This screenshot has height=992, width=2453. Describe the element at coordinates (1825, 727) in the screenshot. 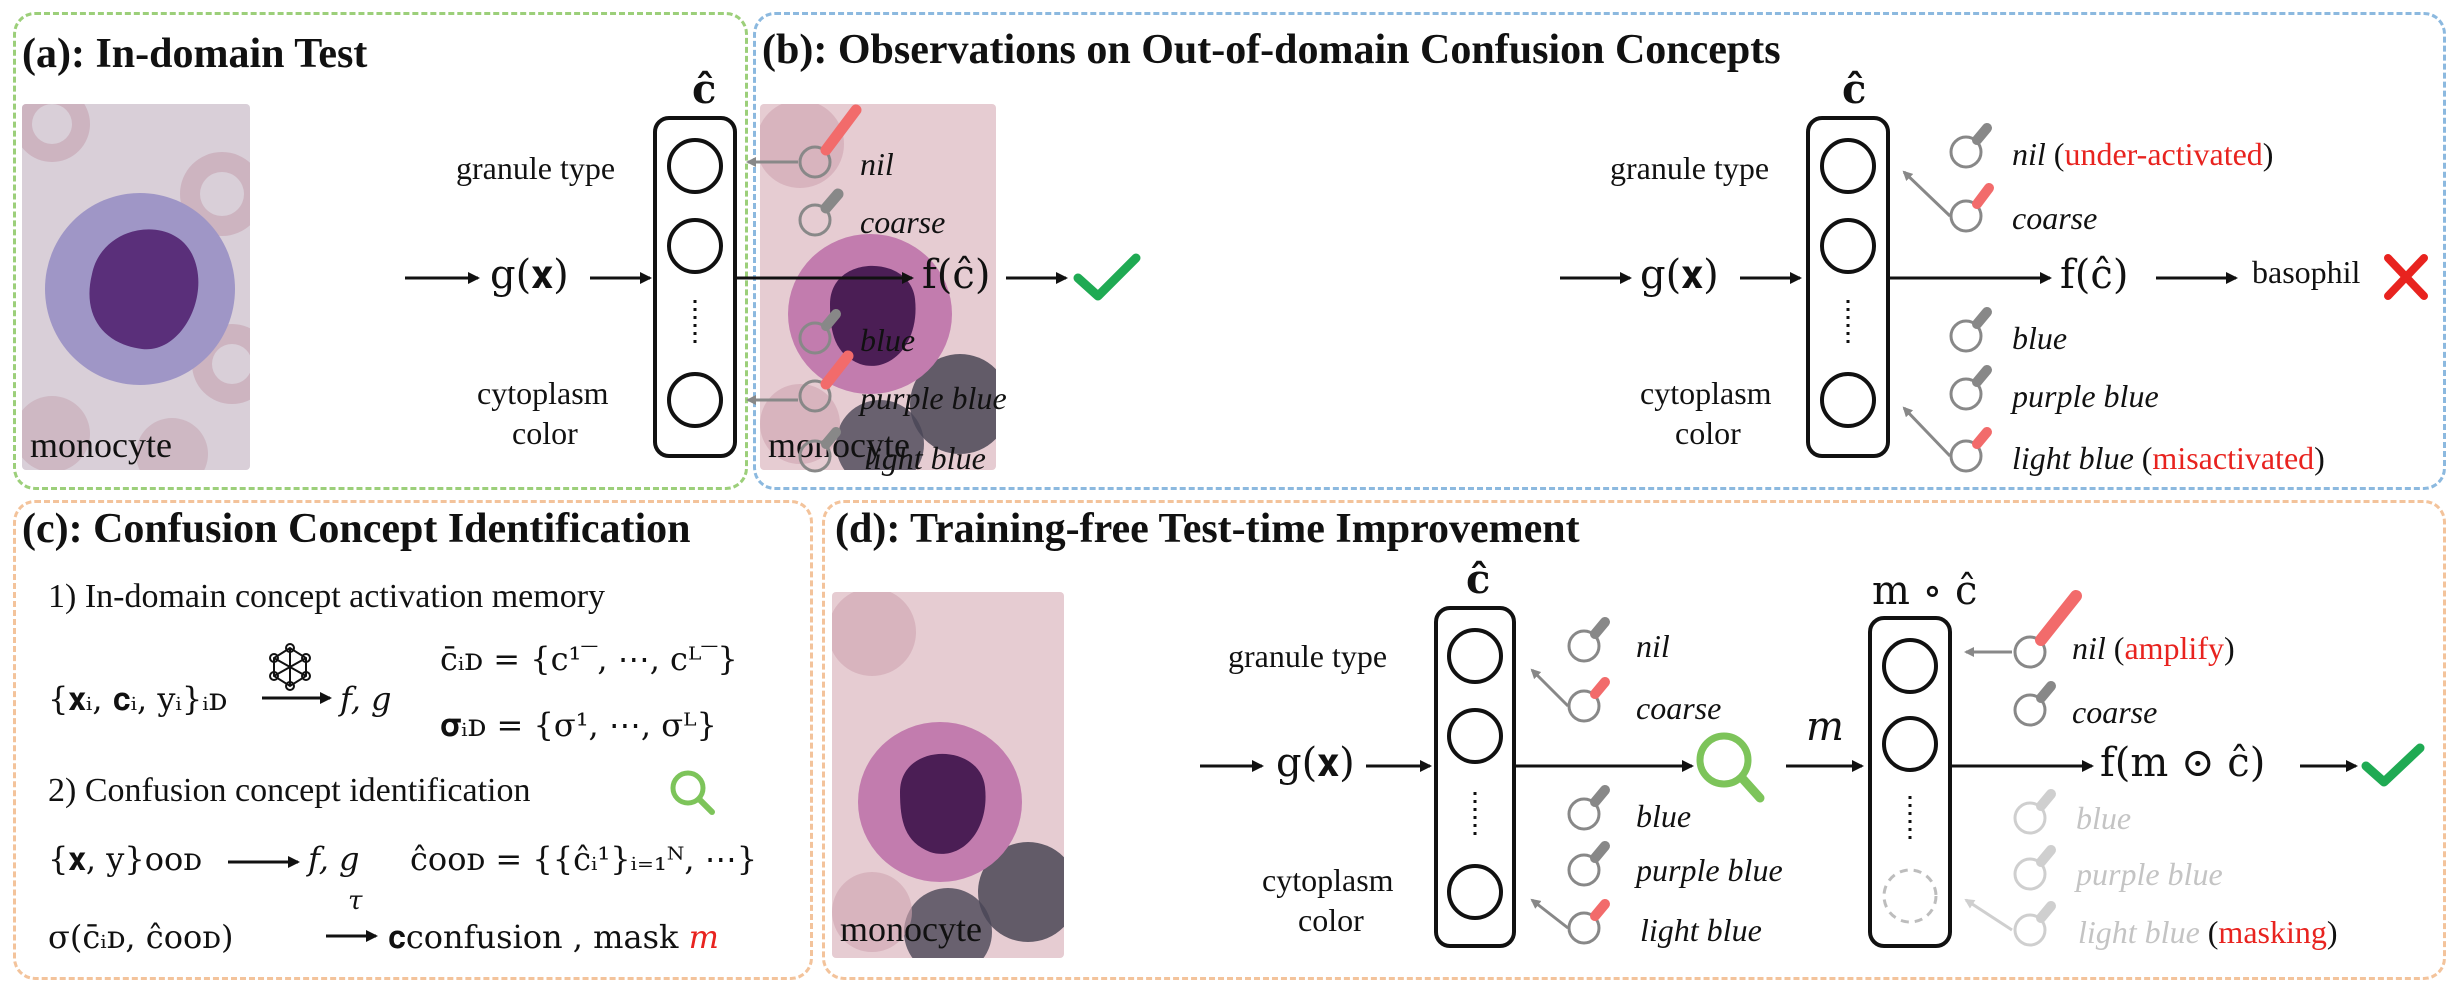

I see `mask-m-label: m` at that location.